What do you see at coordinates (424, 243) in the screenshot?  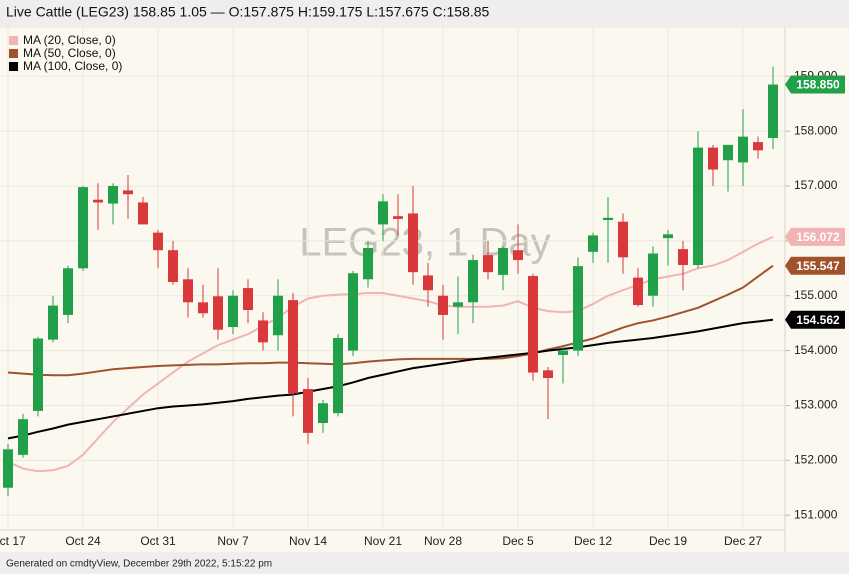 I see `watermark: LEG23, 1 Day` at bounding box center [424, 243].